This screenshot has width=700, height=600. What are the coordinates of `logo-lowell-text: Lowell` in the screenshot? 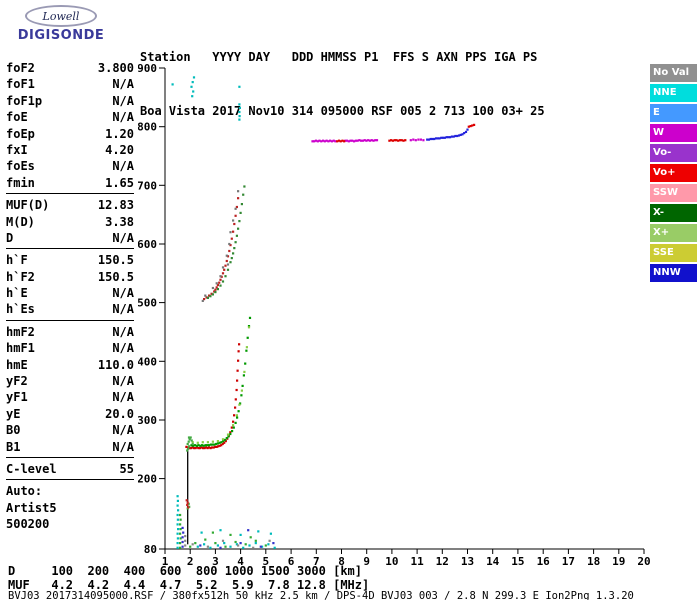 It's located at (61, 16).